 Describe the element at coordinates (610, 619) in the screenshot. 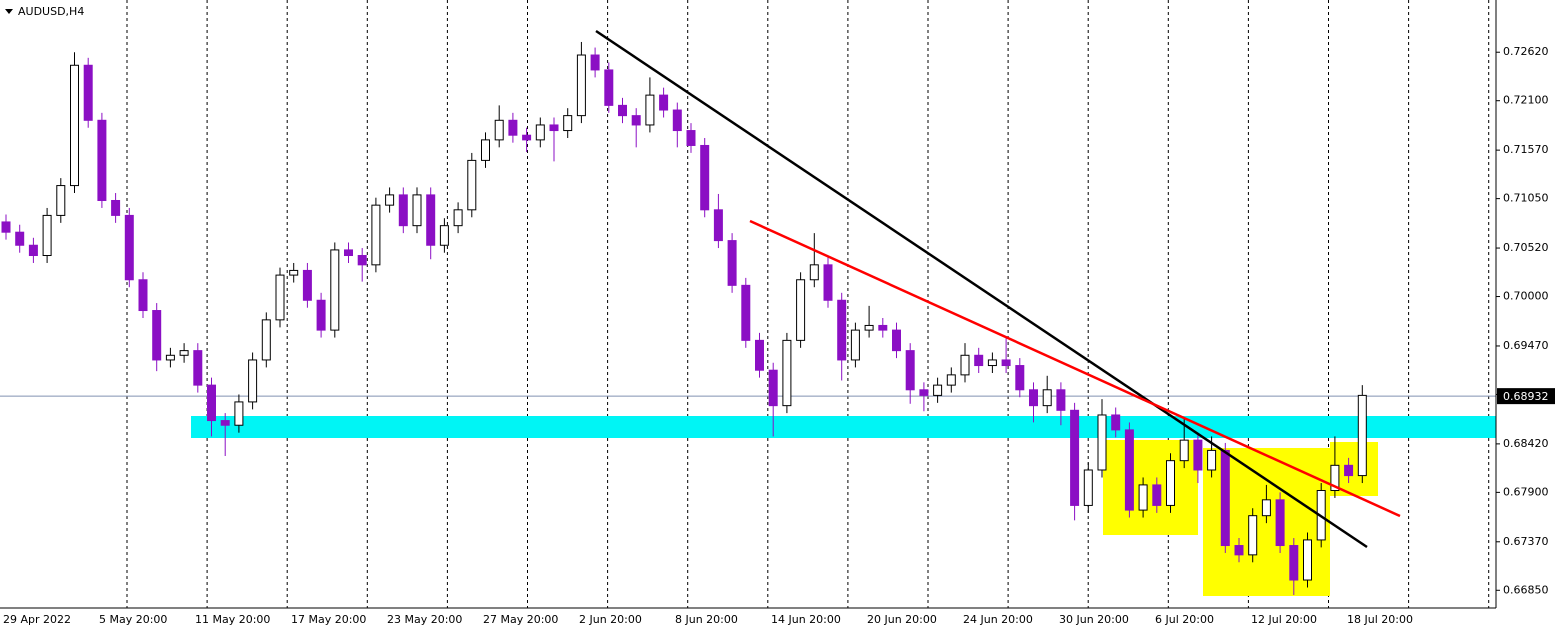

I see `x-tick-label: 2 Jun 20:00` at that location.